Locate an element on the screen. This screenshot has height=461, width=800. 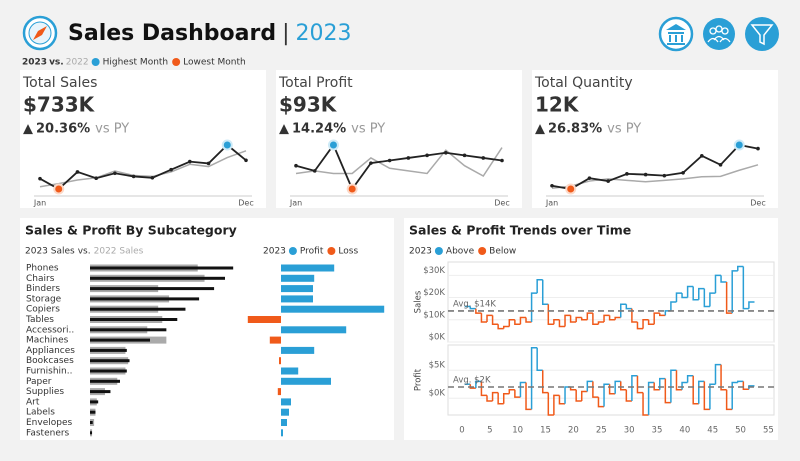
y-tick-label: $0K is located at coordinates (437, 338).